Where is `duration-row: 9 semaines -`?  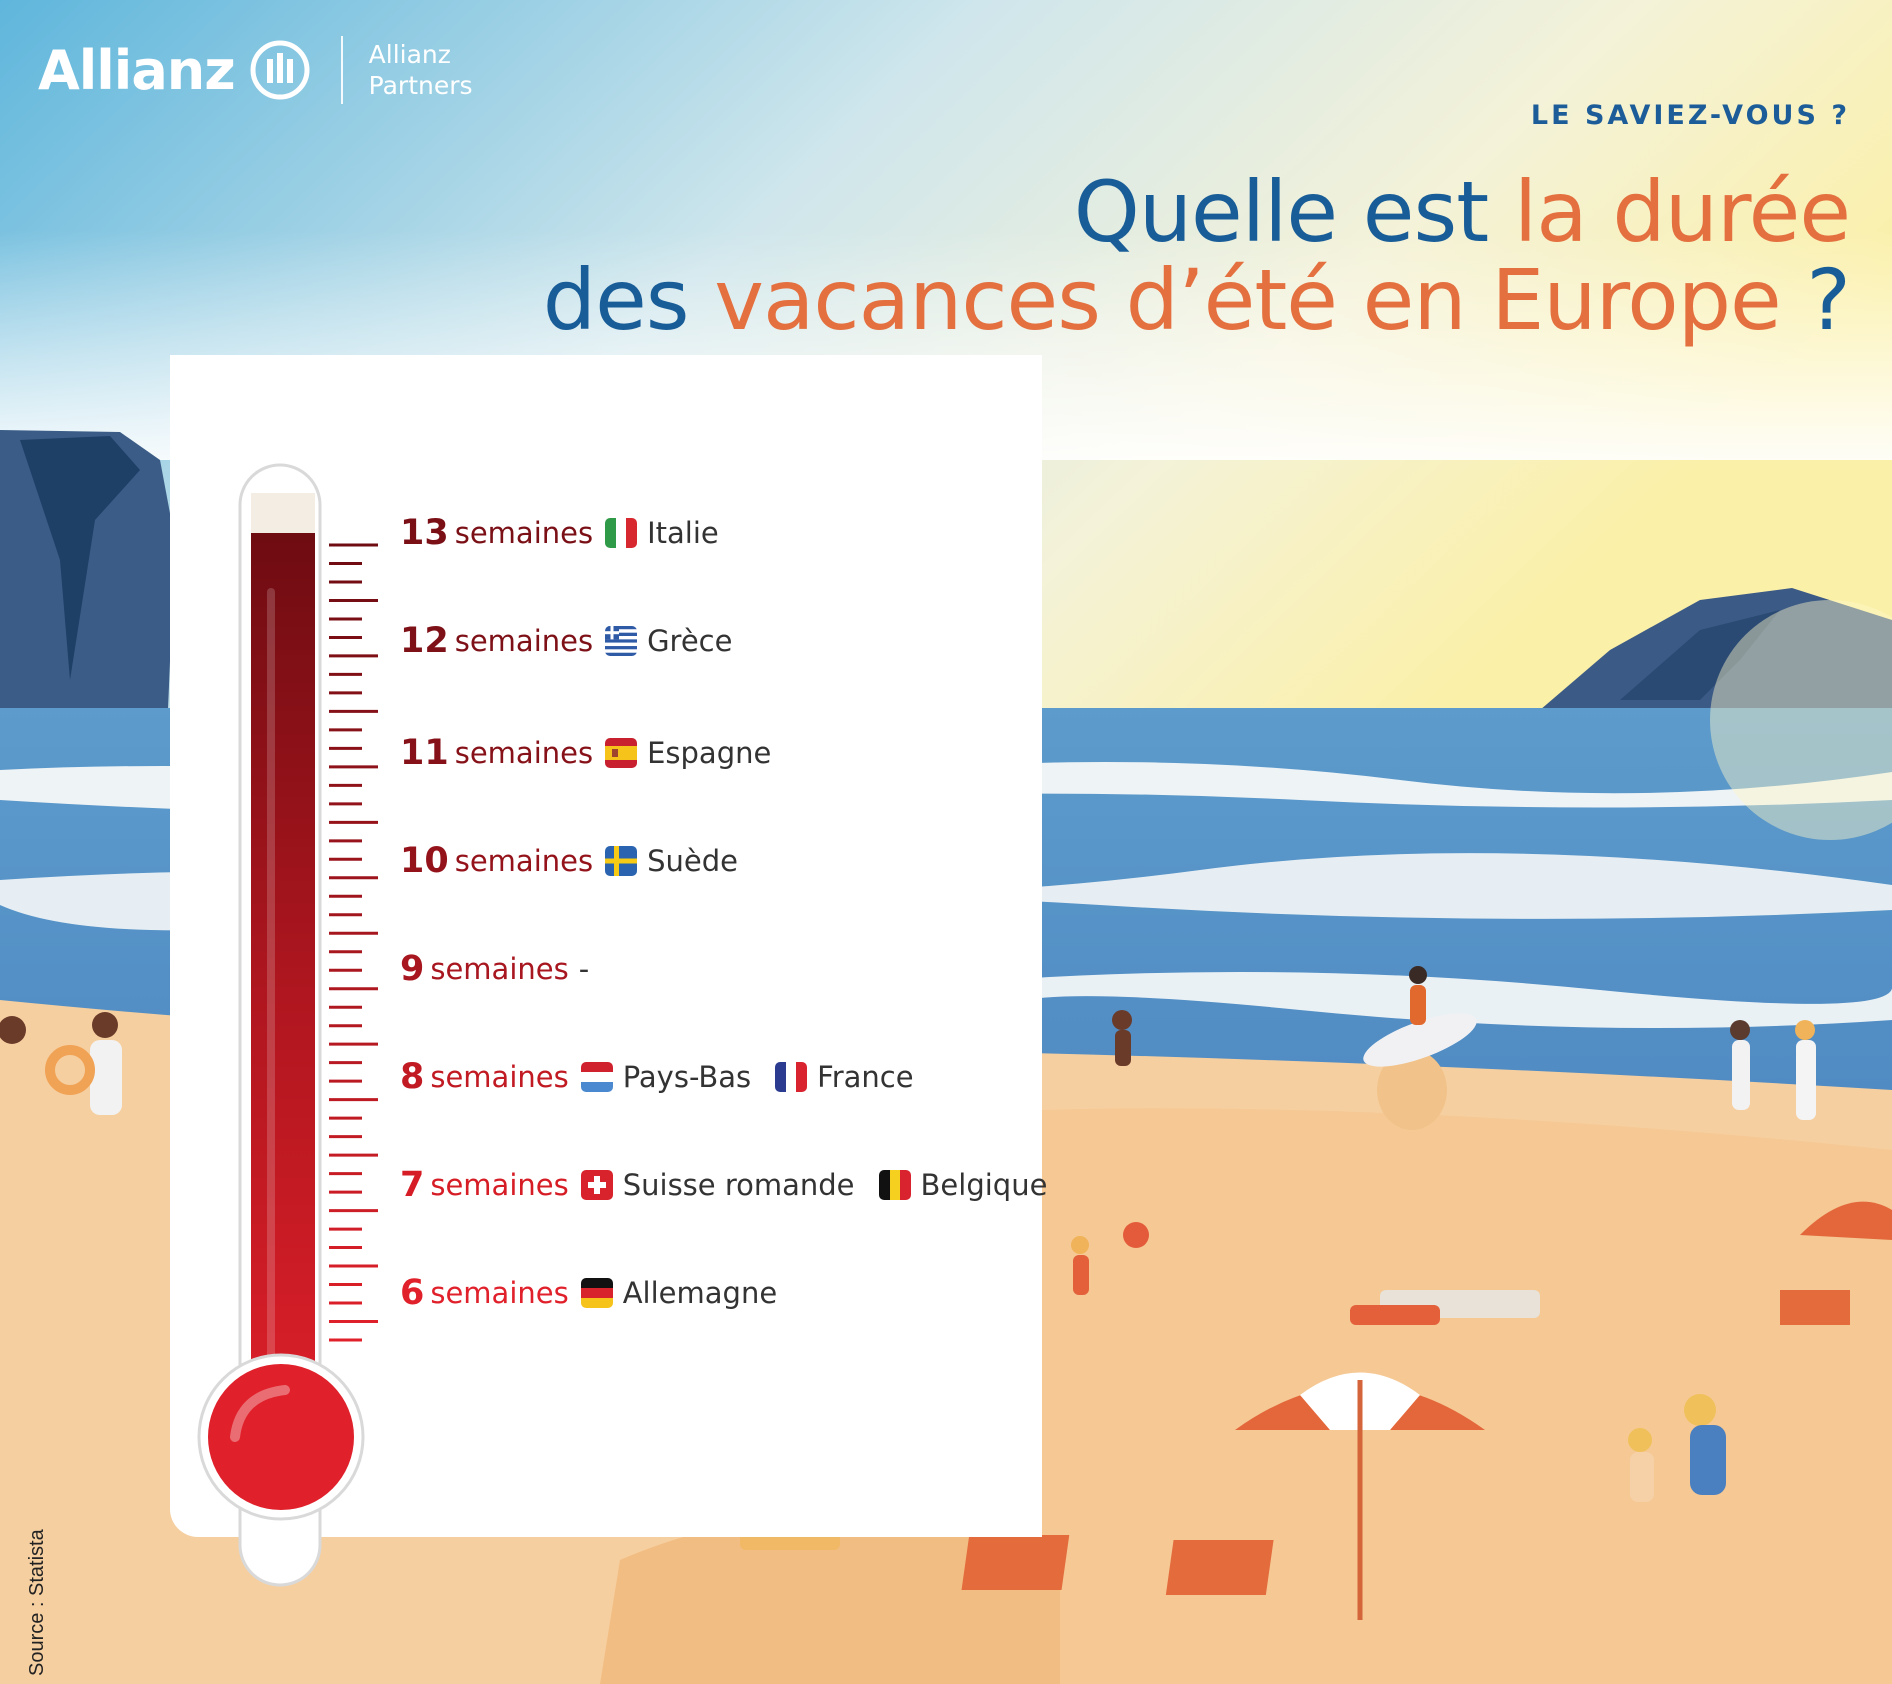 duration-row: 9 semaines - is located at coordinates (494, 969).